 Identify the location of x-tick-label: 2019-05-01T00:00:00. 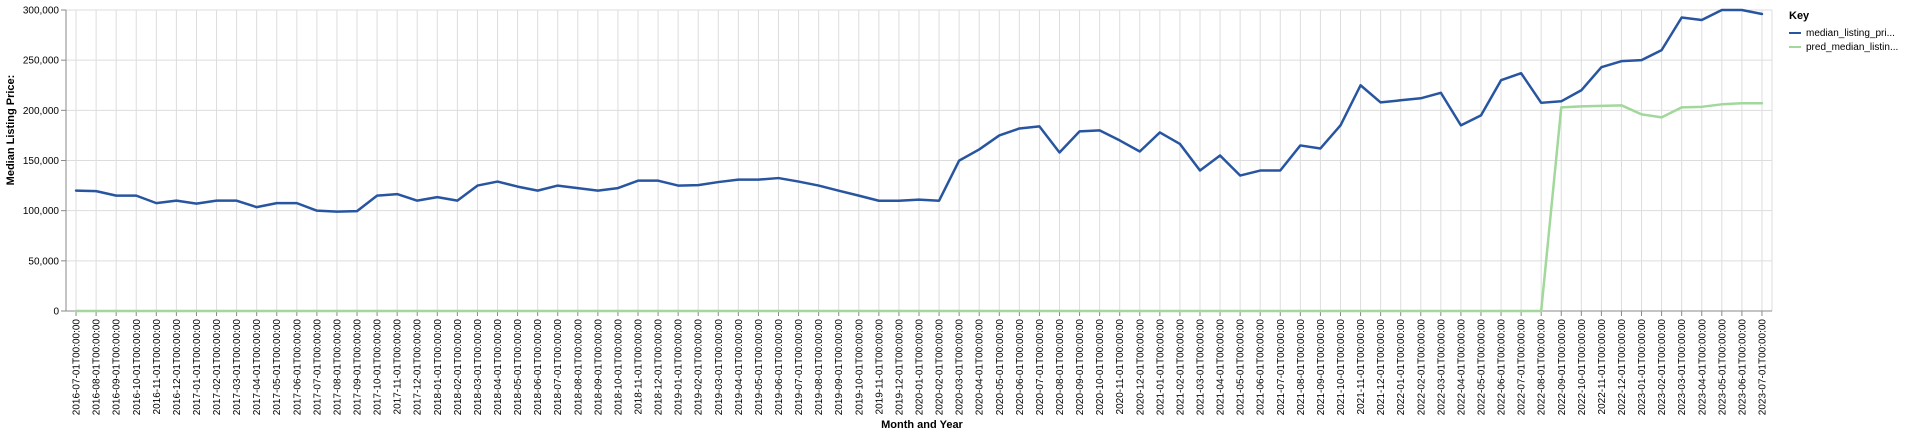
(759, 367).